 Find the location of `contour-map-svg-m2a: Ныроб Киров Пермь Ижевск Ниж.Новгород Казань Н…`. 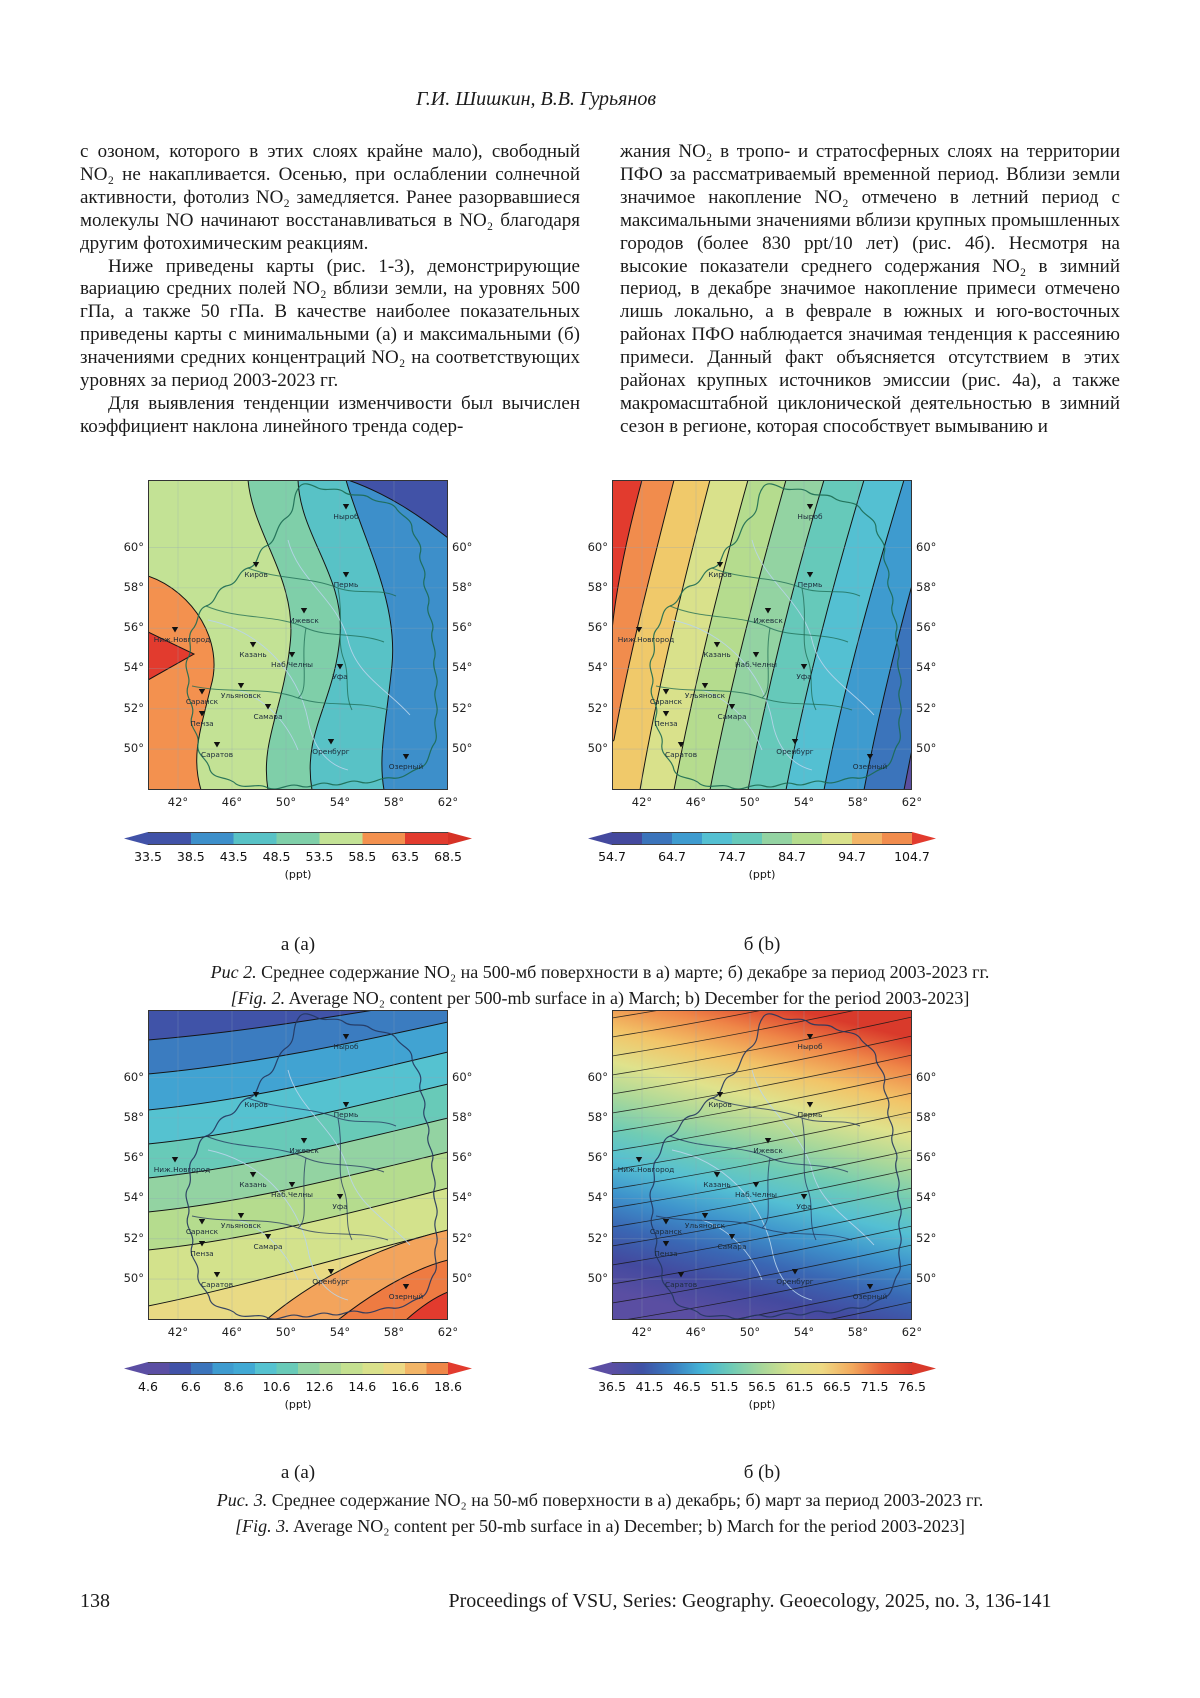

contour-map-svg-m2a: Ныроб Киров Пермь Ижевск Ниж.Новгород Казань Н… is located at coordinates (298, 635).